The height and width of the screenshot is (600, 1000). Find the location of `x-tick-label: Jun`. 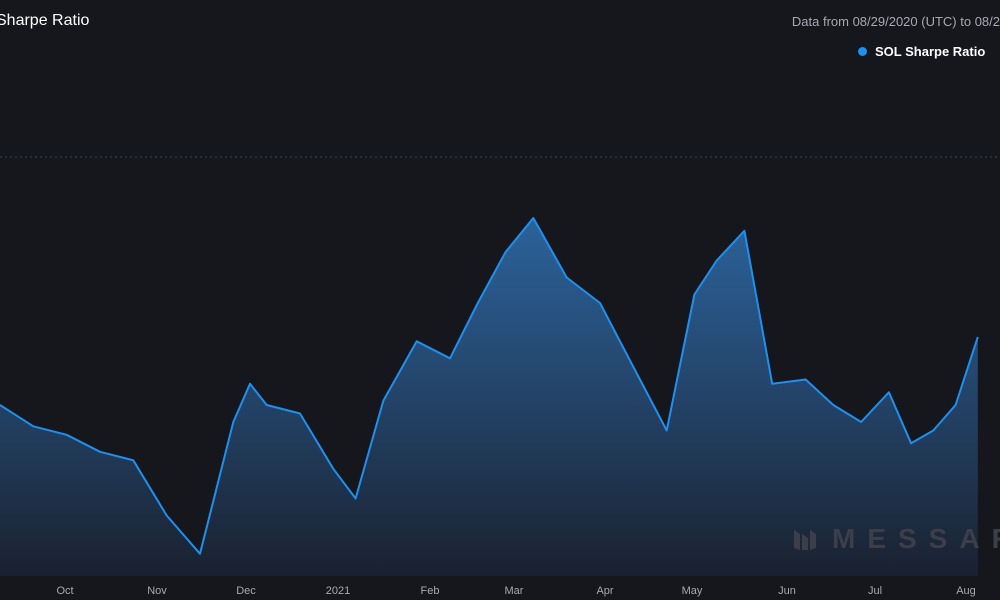

x-tick-label: Jun is located at coordinates (787, 591).